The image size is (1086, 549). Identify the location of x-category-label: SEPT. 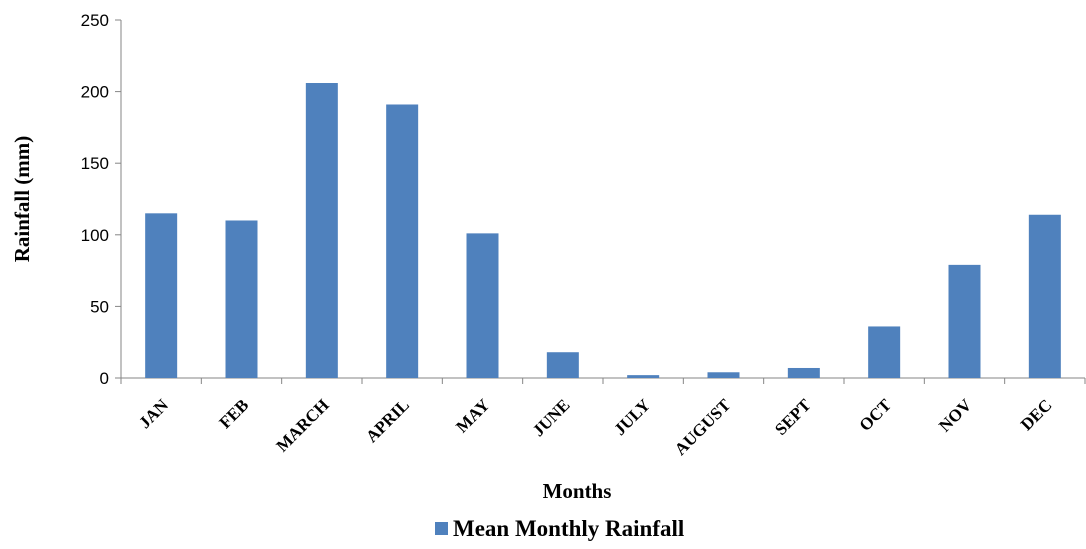
(793, 417).